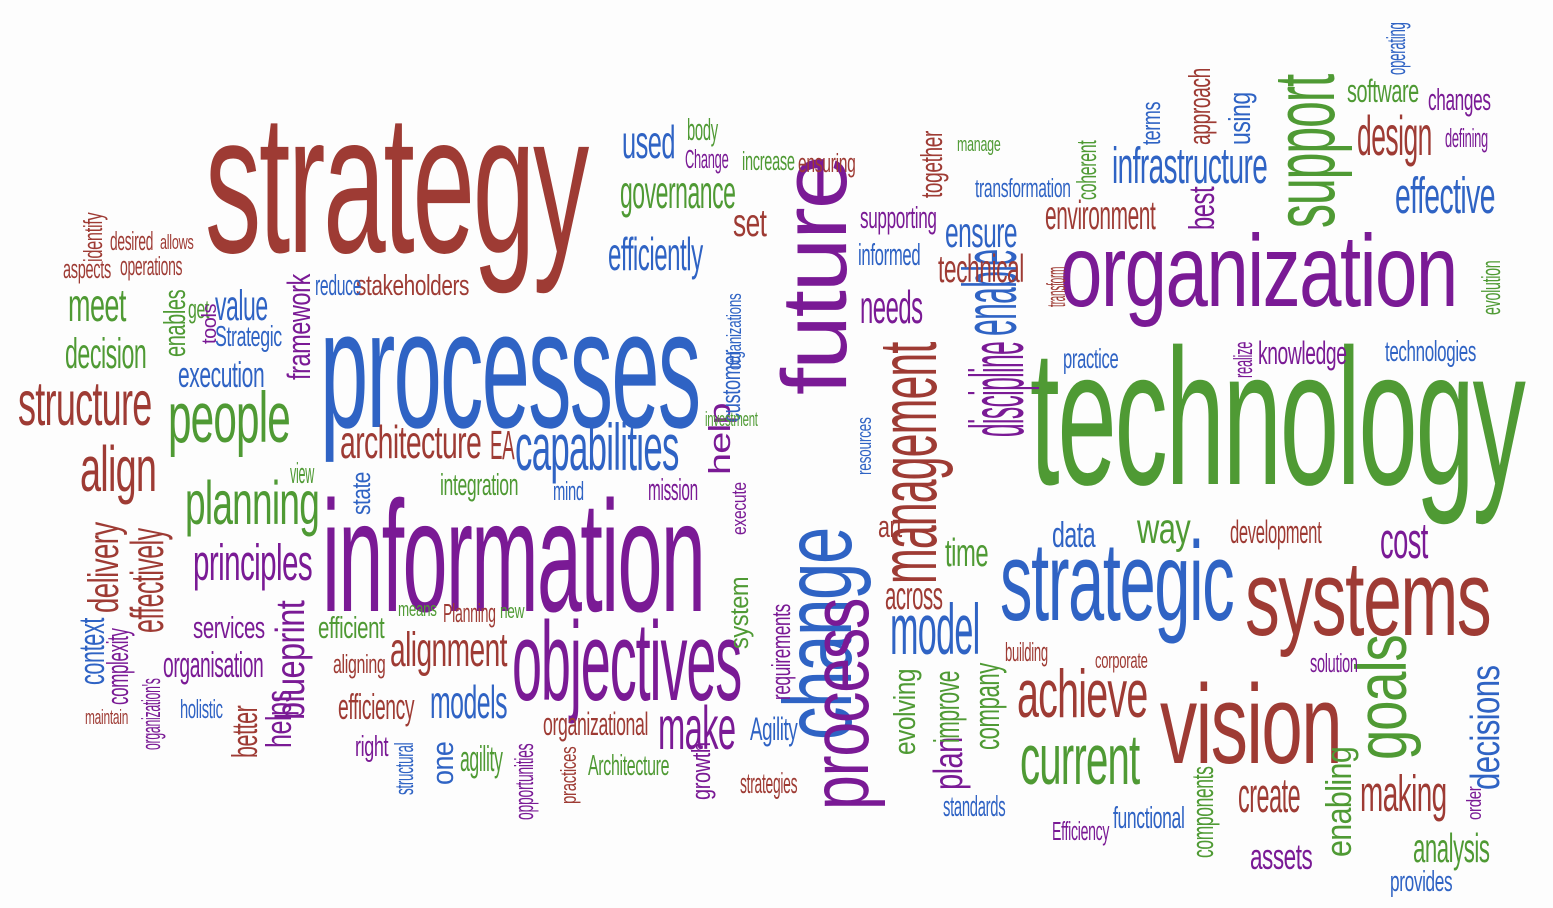 The image size is (1553, 908). I want to click on cloud-word-opportunities: opportunities, so click(525, 781).